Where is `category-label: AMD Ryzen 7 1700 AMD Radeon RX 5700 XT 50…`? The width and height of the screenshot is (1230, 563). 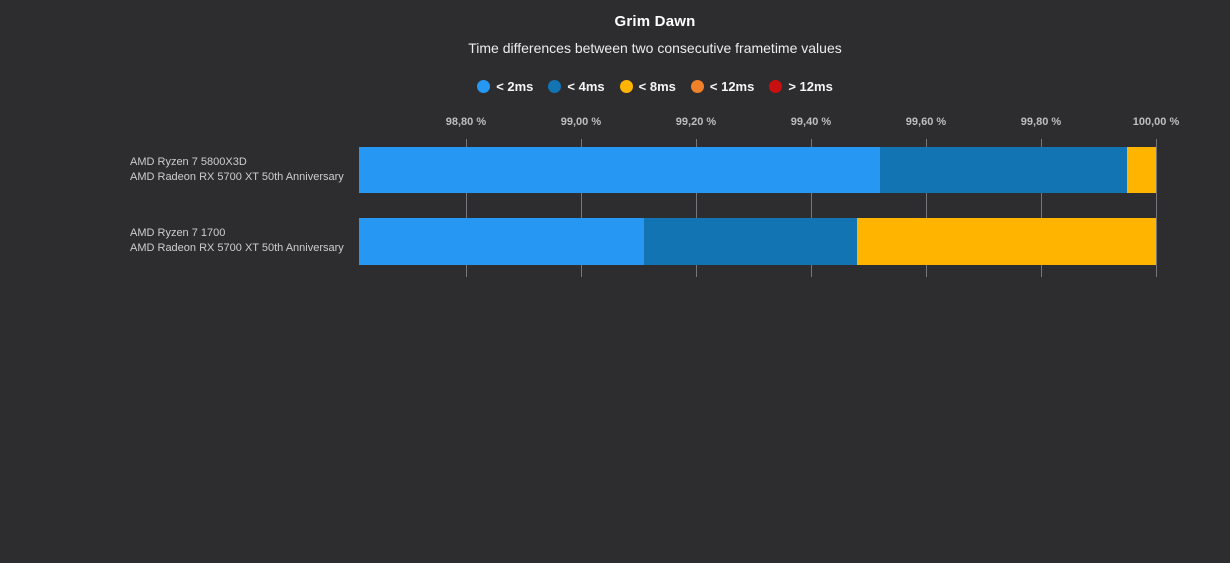
category-label: AMD Ryzen 7 1700 AMD Radeon RX 5700 XT 50… is located at coordinates (245, 241).